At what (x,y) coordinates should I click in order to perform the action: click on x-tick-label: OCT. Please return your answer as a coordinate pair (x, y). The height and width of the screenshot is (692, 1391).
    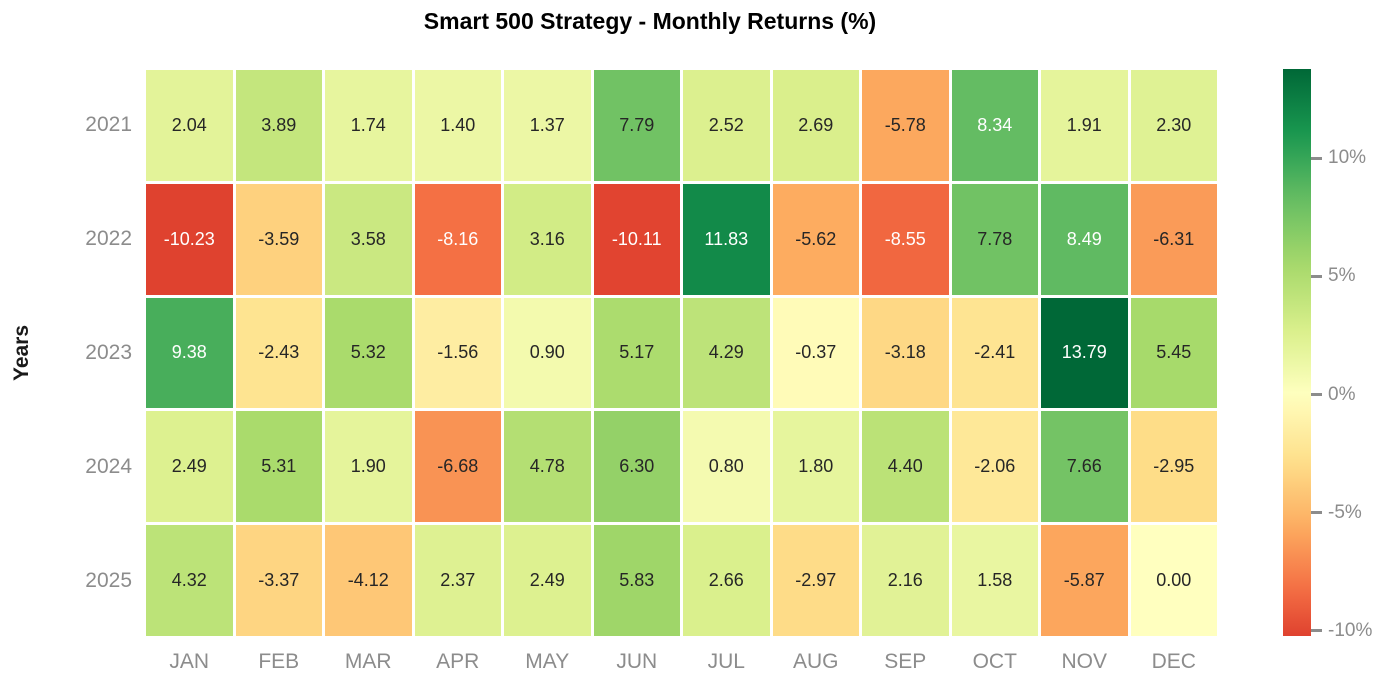
    Looking at the image, I should click on (994, 661).